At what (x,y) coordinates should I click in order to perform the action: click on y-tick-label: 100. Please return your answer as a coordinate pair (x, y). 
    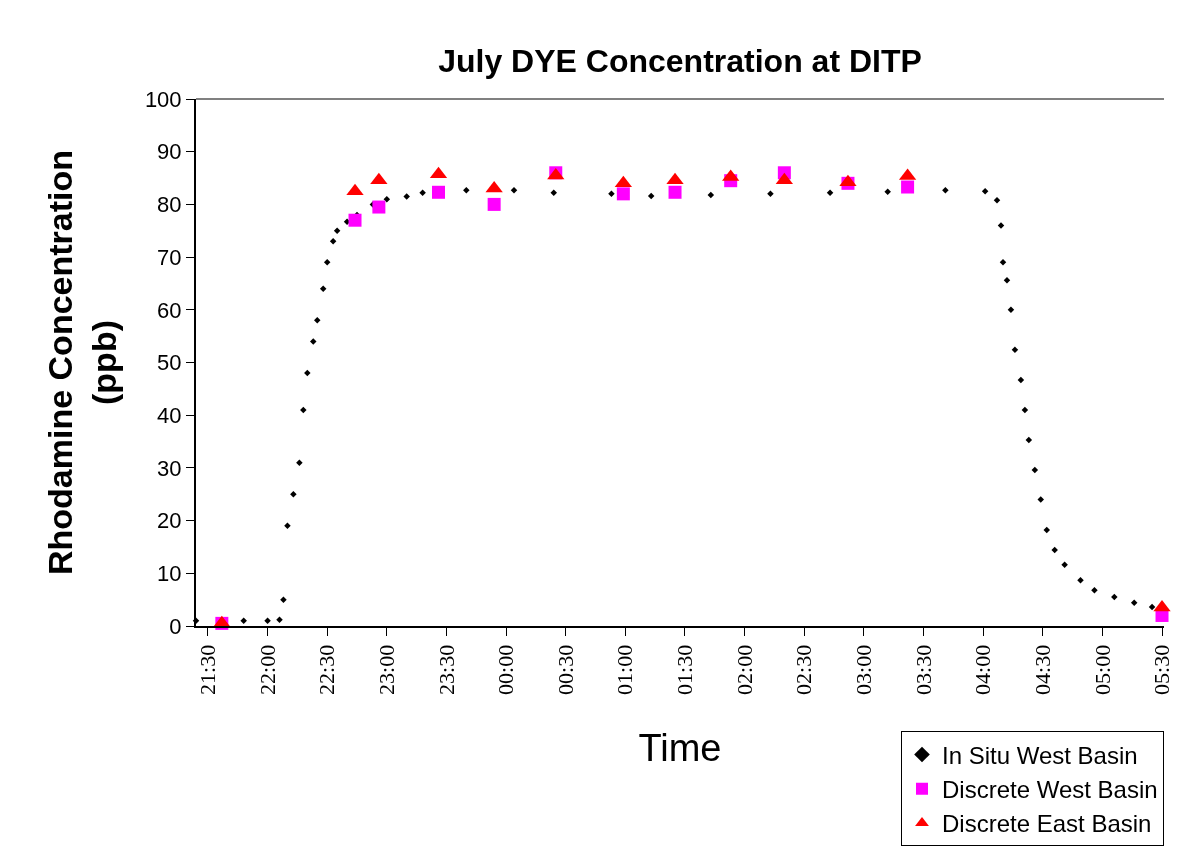
    Looking at the image, I should click on (163, 99).